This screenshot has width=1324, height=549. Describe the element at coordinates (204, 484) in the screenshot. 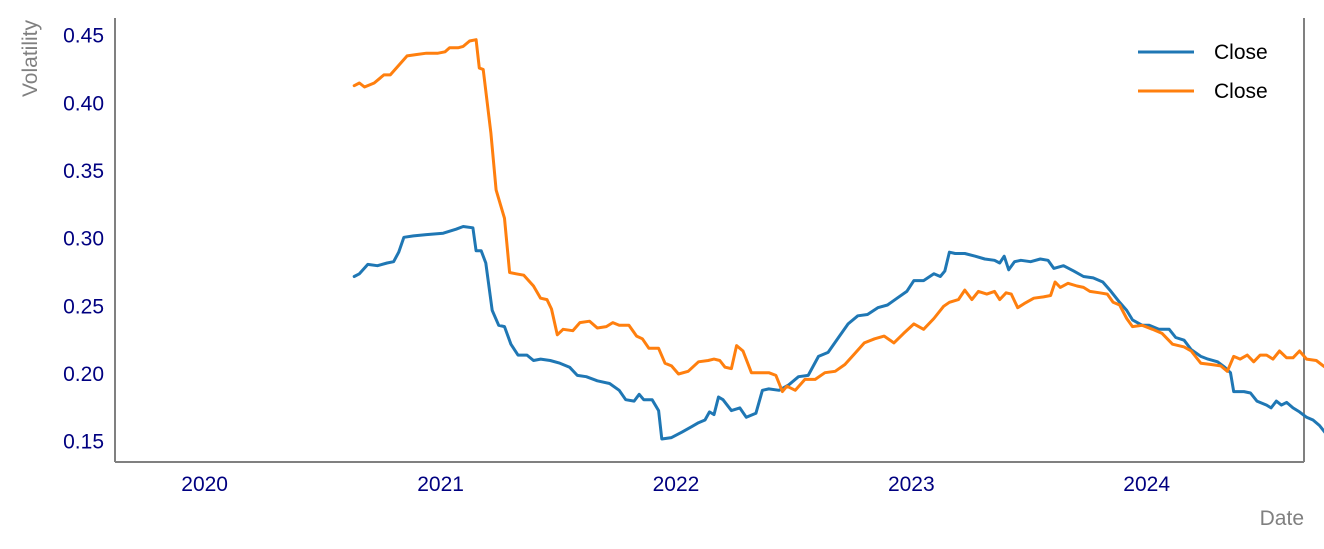

I see `x-tick-label: 2020` at that location.